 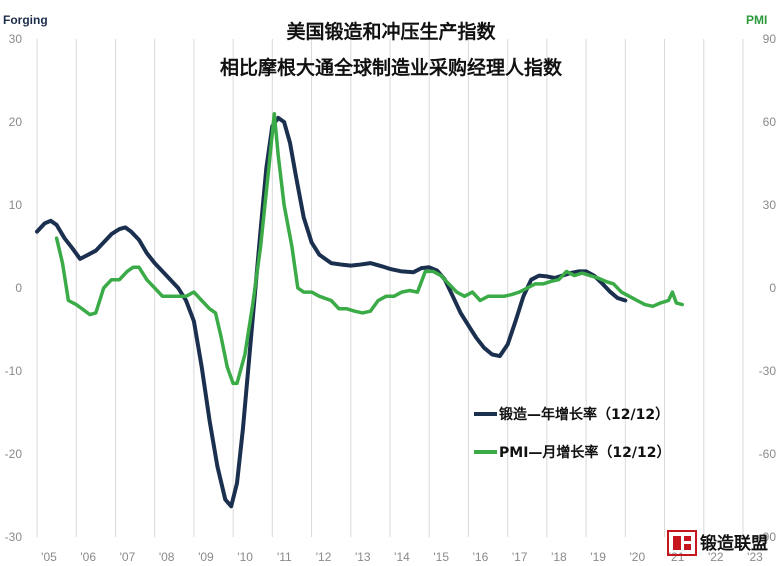 What do you see at coordinates (481, 557) in the screenshot?
I see `x-tick-label: '16` at bounding box center [481, 557].